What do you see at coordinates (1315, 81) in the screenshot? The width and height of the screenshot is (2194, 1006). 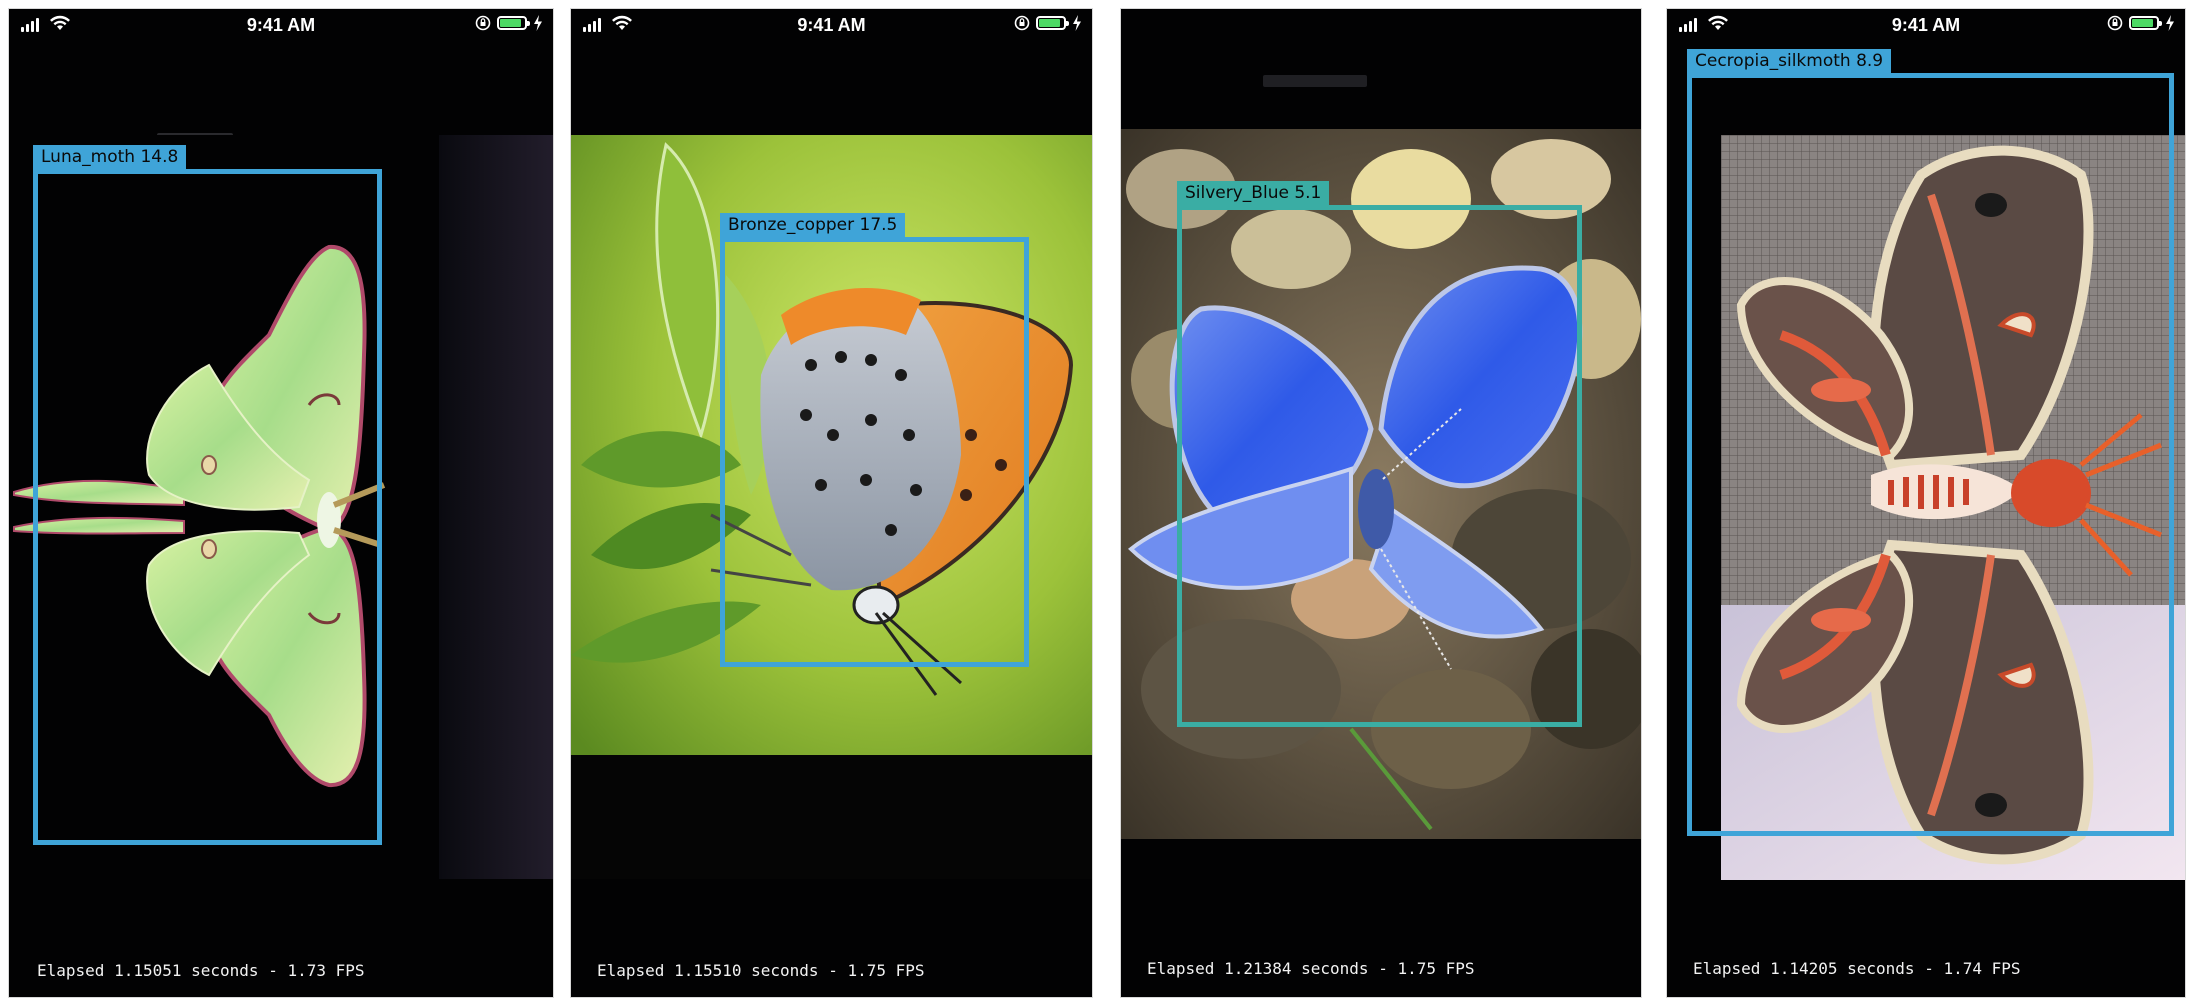 I see `camera-frame-edge` at bounding box center [1315, 81].